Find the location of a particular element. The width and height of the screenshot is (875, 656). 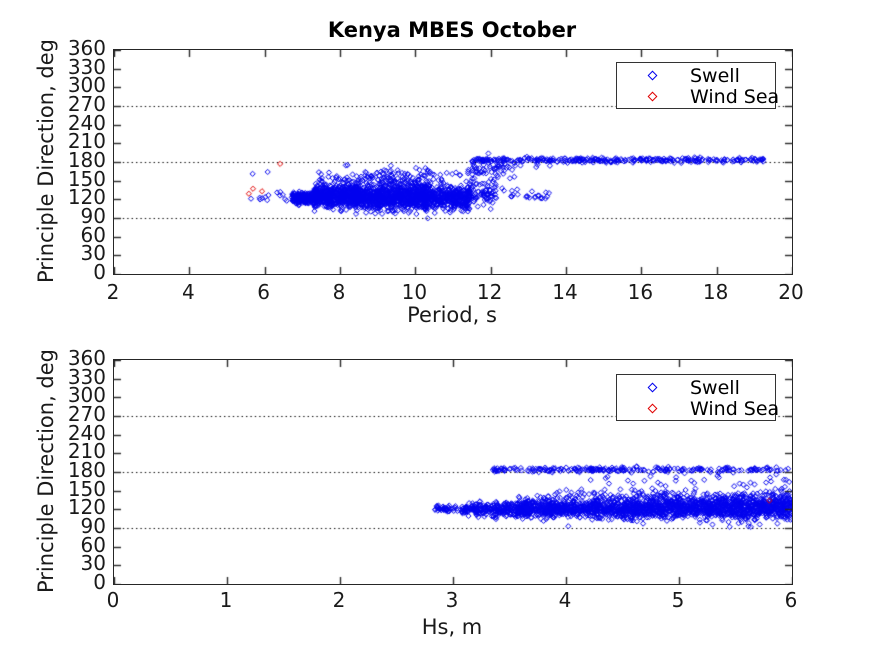

bottom-legend: Swell Wind Sea is located at coordinates (697, 397).